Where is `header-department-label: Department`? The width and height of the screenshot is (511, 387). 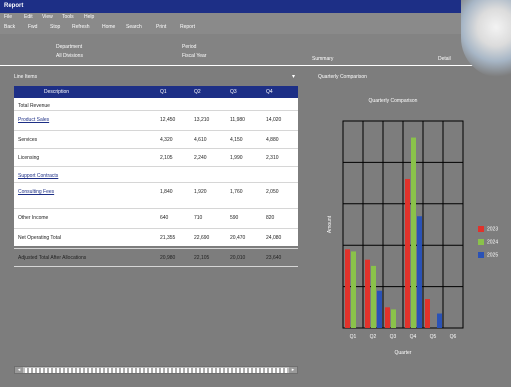 header-department-label: Department is located at coordinates (69, 47).